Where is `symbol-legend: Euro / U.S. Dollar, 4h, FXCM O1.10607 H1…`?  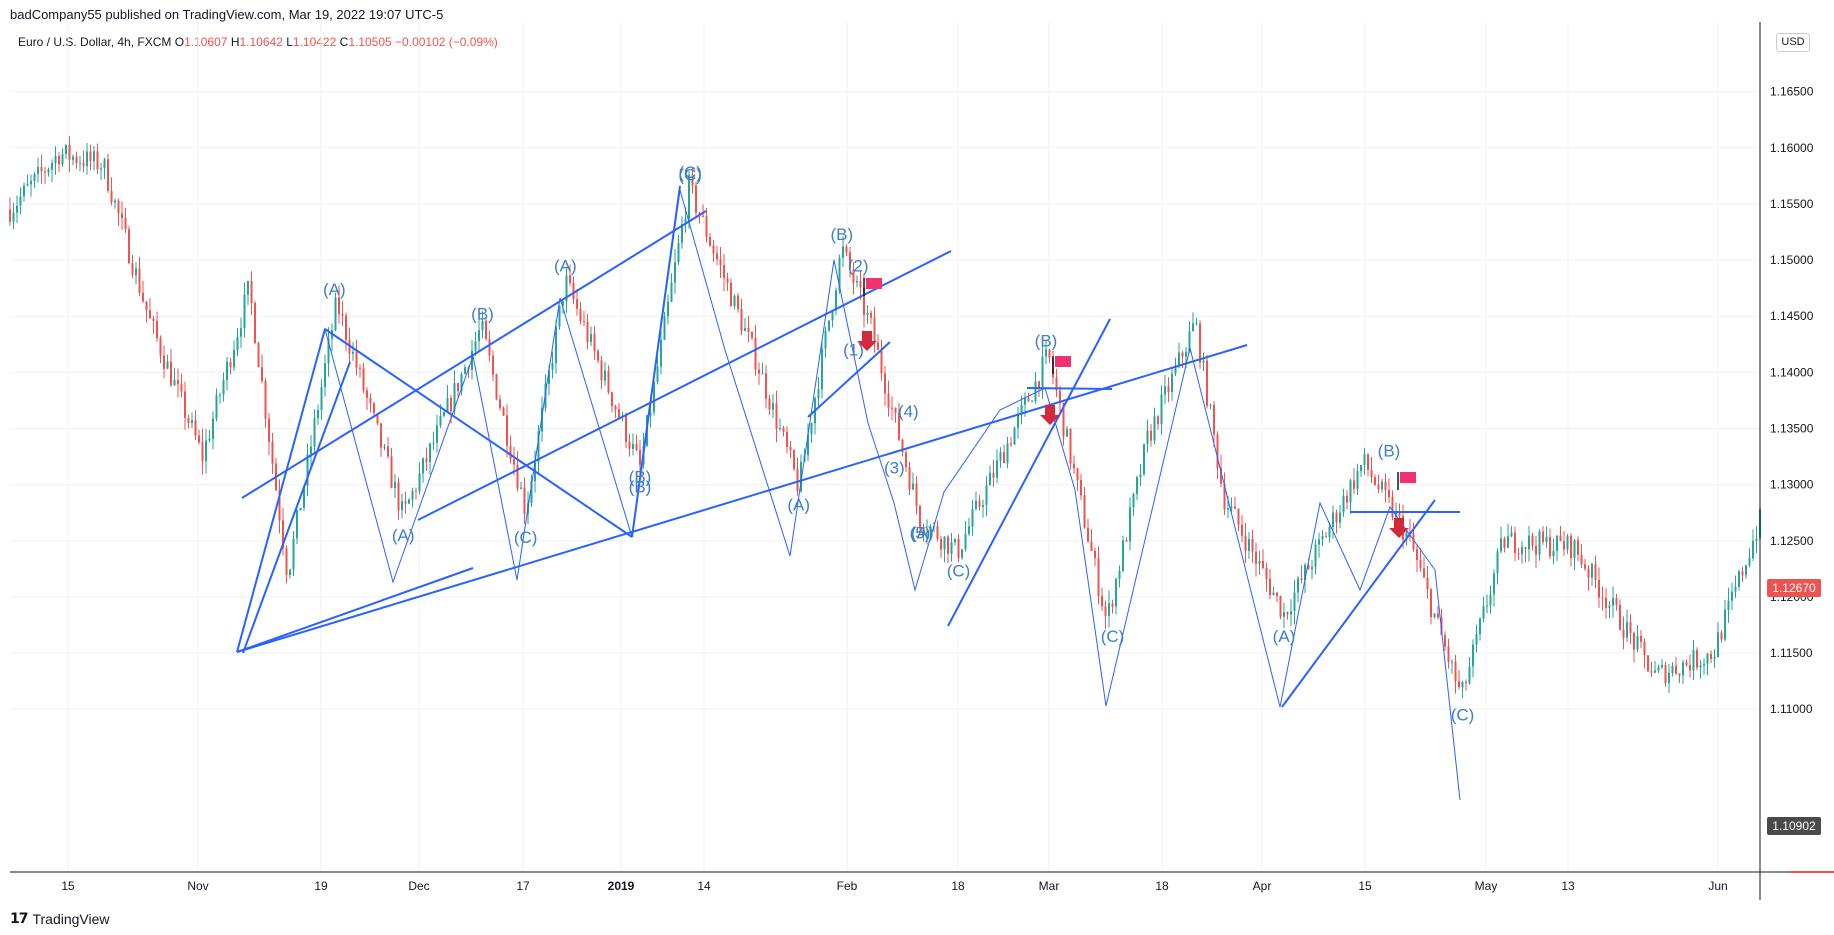
symbol-legend: Euro / U.S. Dollar, 4h, FXCM O1.10607 H1… is located at coordinates (258, 42).